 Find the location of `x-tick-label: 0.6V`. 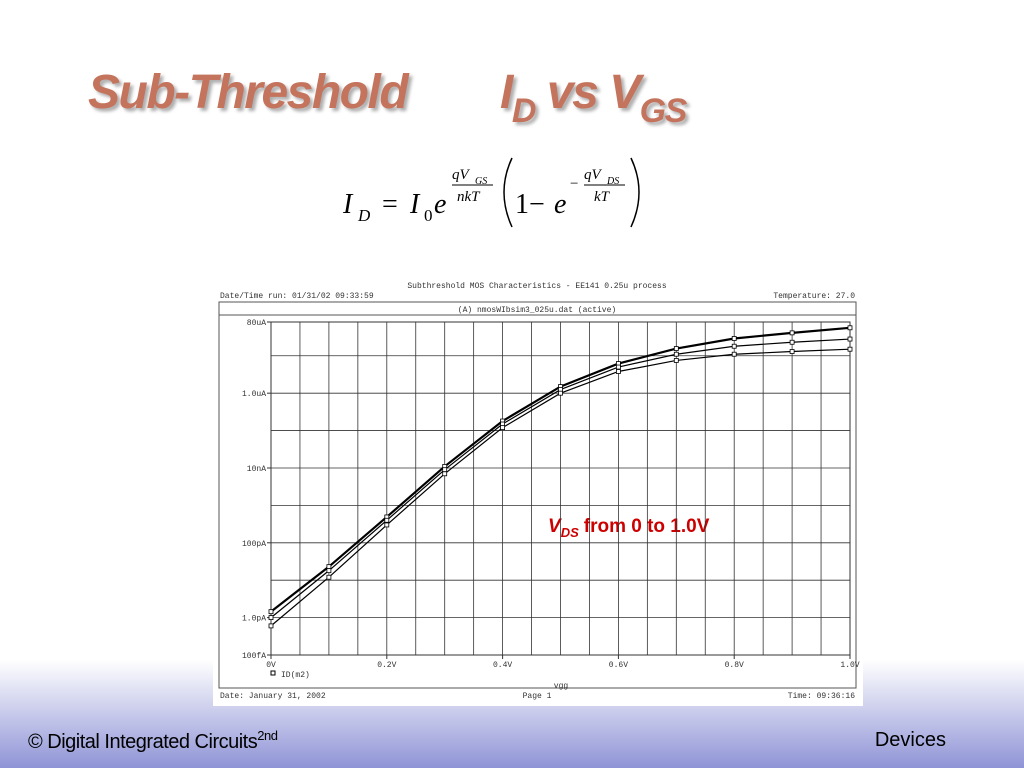

x-tick-label: 0.6V is located at coordinates (618, 665).